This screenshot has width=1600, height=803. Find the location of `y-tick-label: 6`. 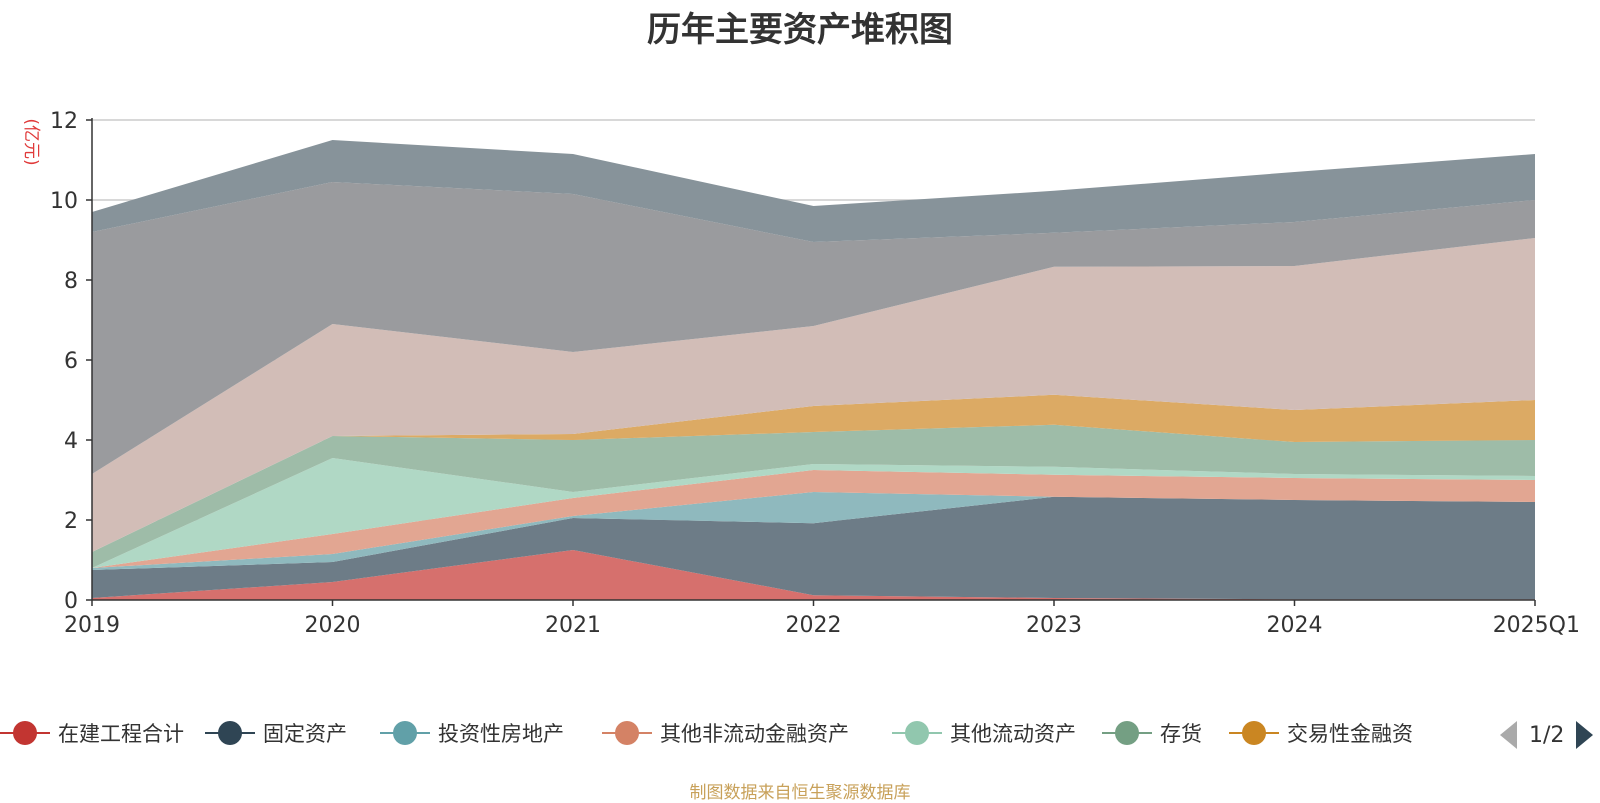

y-tick-label: 6 is located at coordinates (71, 361).